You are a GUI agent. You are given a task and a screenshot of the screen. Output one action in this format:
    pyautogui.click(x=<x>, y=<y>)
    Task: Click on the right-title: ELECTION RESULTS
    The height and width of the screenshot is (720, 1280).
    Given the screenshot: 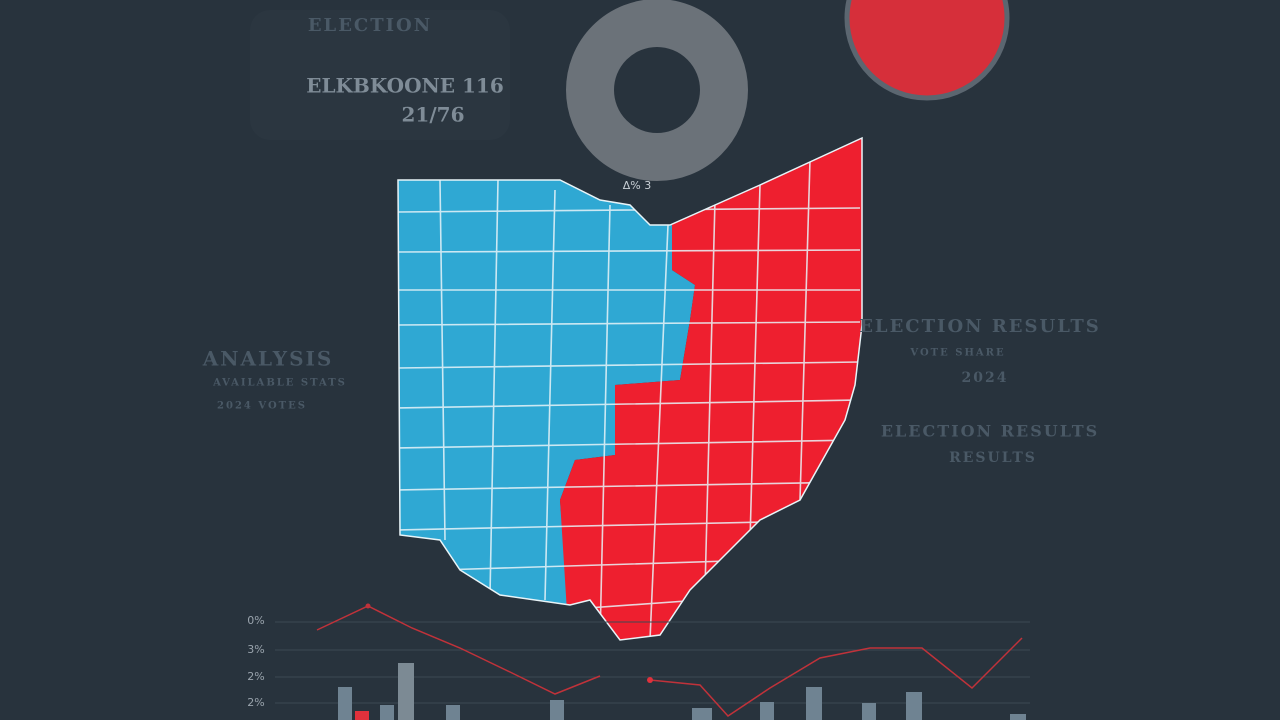 What is the action you would take?
    pyautogui.click(x=980, y=326)
    